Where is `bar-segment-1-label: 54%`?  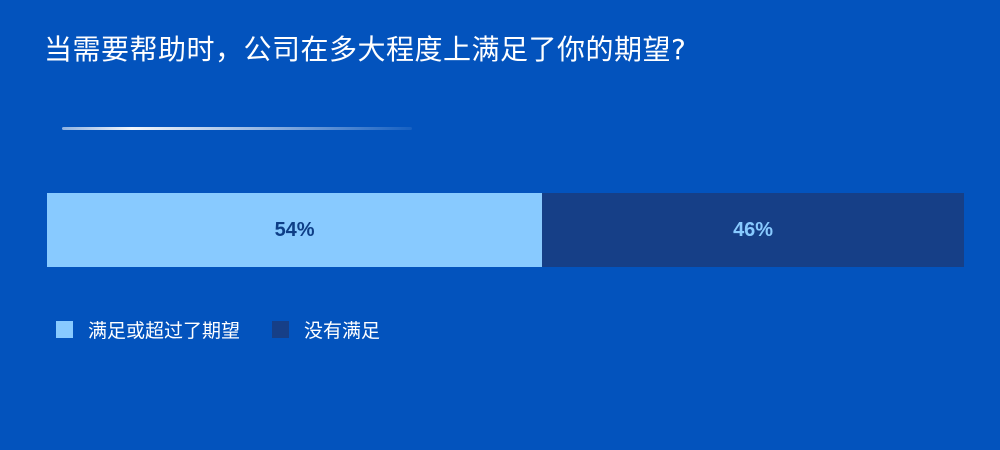 bar-segment-1-label: 54% is located at coordinates (294, 229).